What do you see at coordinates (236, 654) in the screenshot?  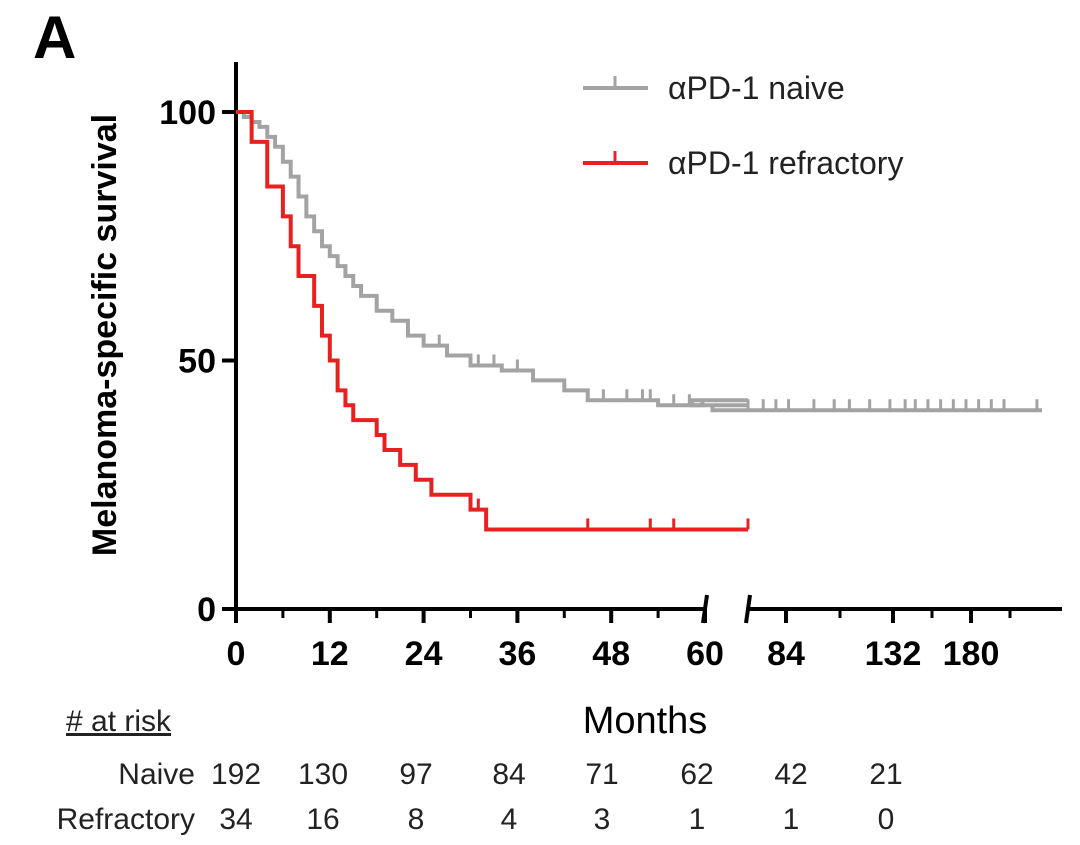 I see `x-tick-label: 0` at bounding box center [236, 654].